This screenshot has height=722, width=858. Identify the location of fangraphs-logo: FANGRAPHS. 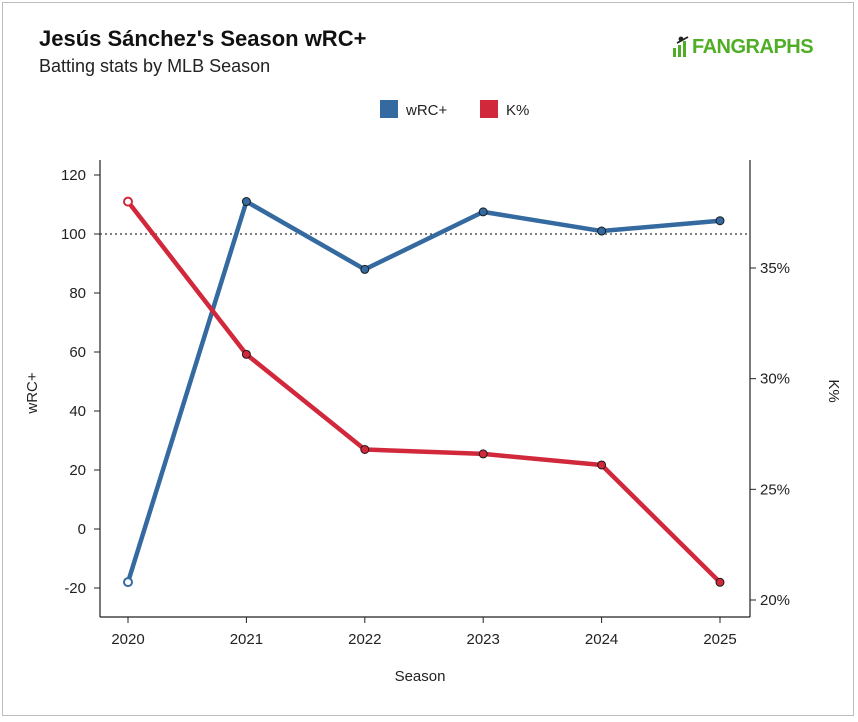
(743, 47).